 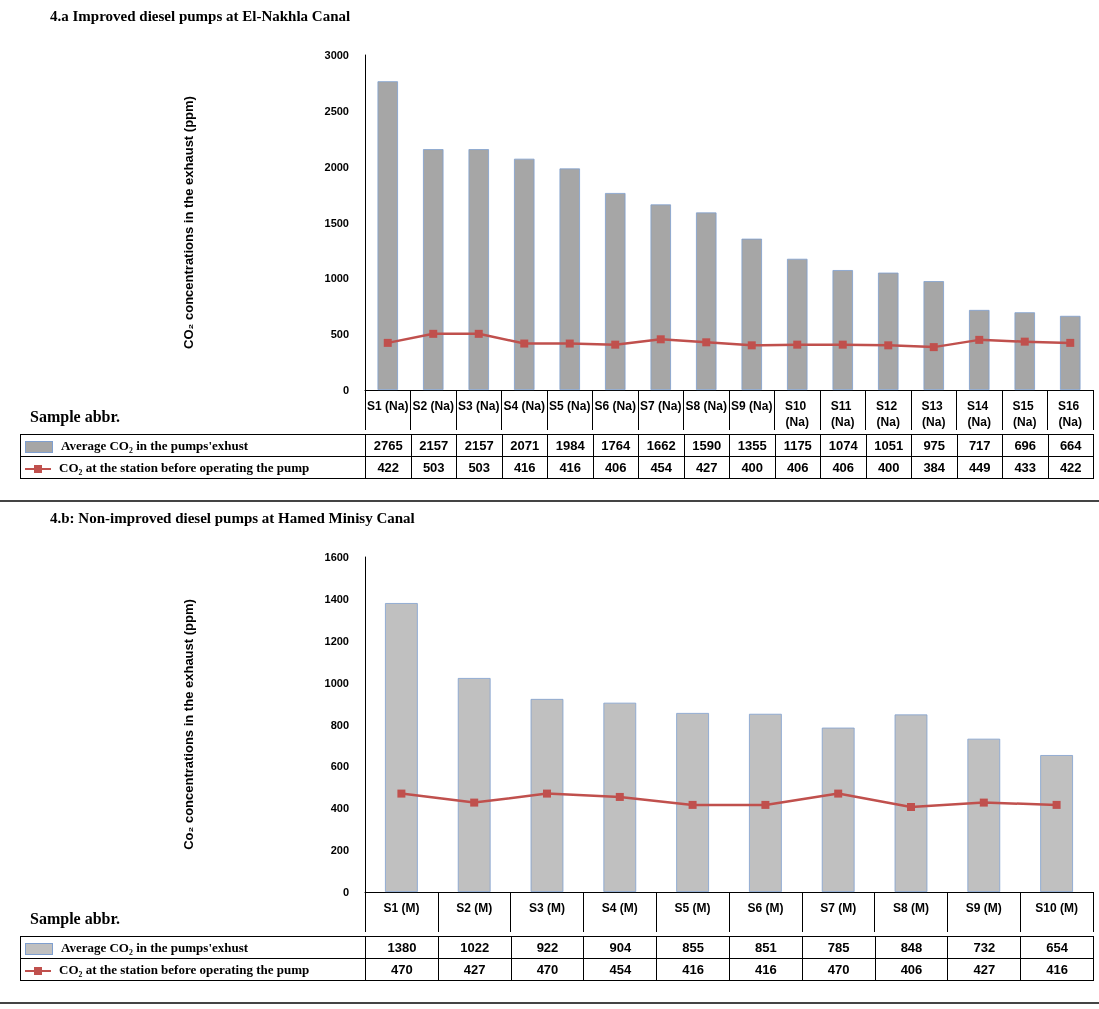 What do you see at coordinates (155, 445) in the screenshot?
I see `legend-label: Average CO₂ in the pumps'exhust` at bounding box center [155, 445].